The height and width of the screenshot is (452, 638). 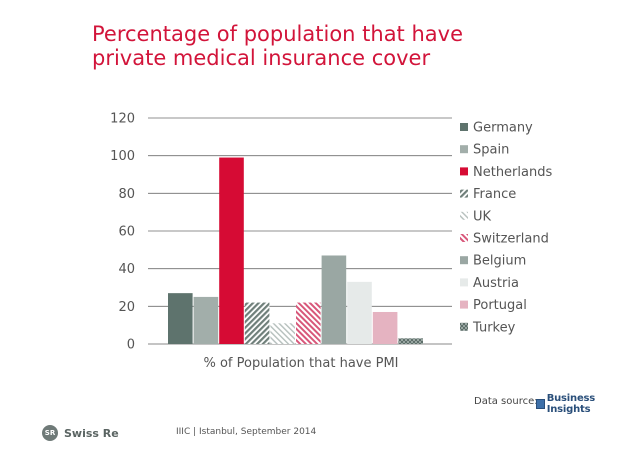 What do you see at coordinates (385, 327) in the screenshot?
I see `bar-portugal` at bounding box center [385, 327].